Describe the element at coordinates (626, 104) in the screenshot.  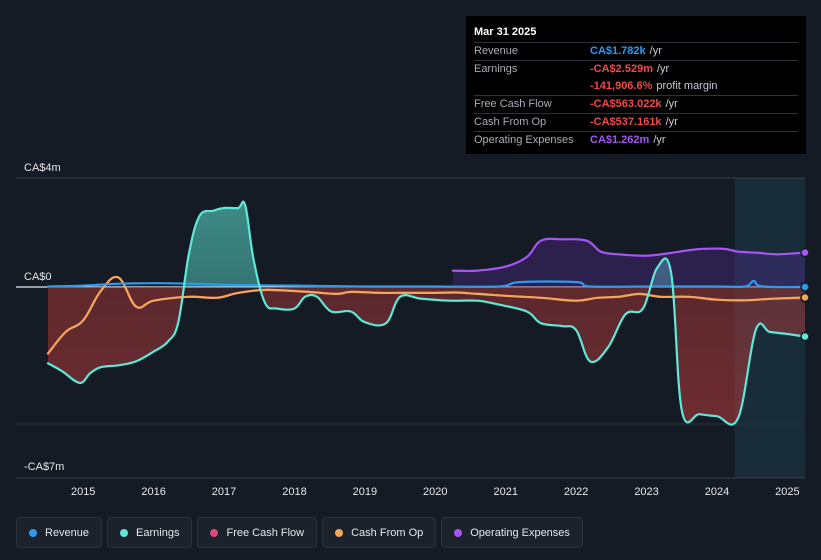
I see `tooltip-row-value: -CA$563.022k` at that location.